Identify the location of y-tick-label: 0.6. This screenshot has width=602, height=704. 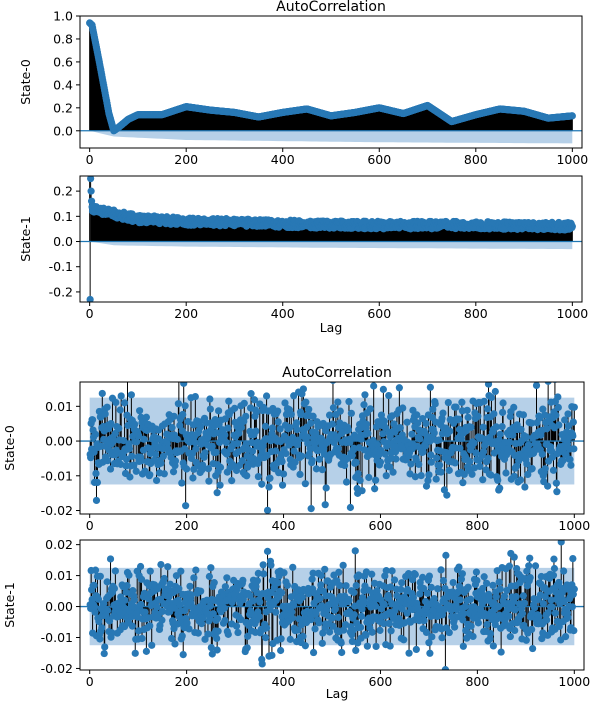
(63, 61).